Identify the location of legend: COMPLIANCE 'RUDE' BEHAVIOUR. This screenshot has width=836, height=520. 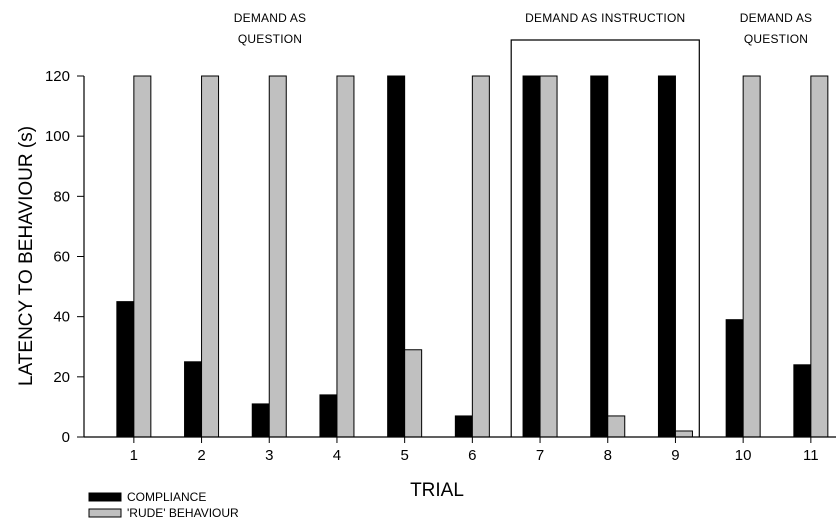
(163, 505).